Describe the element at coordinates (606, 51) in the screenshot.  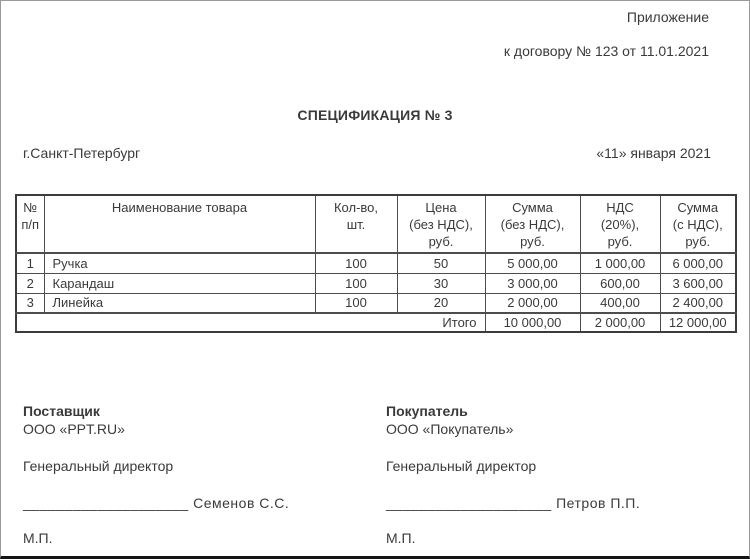
I see `contract-reference: к договору № 123 от 11.01.2021` at that location.